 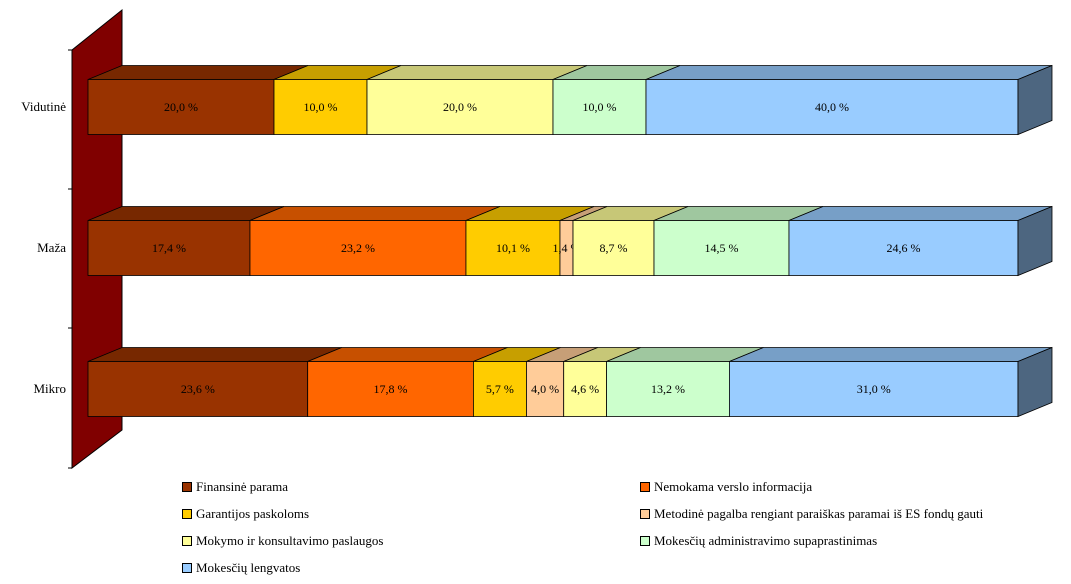 I want to click on data-label: 17,8 %, so click(x=391, y=389).